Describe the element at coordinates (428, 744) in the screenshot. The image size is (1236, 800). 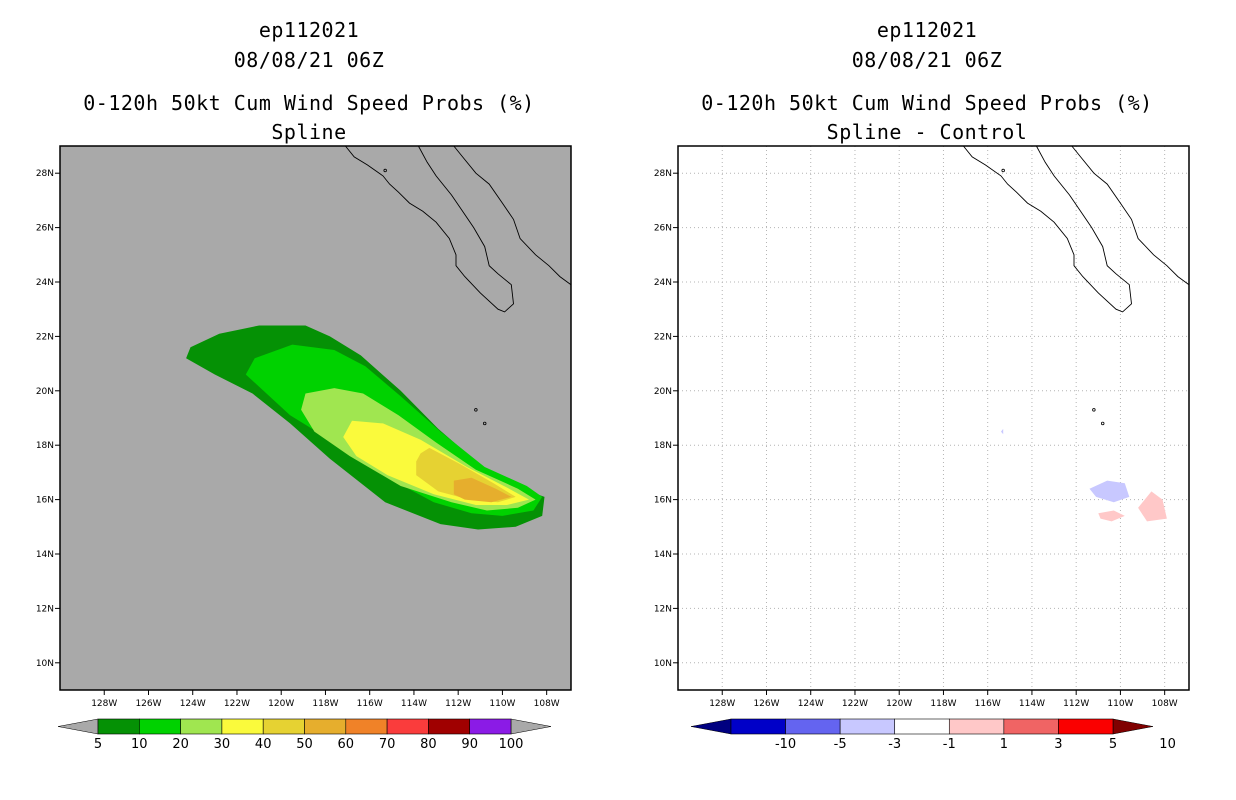
I see `colorbar-label: 80` at that location.